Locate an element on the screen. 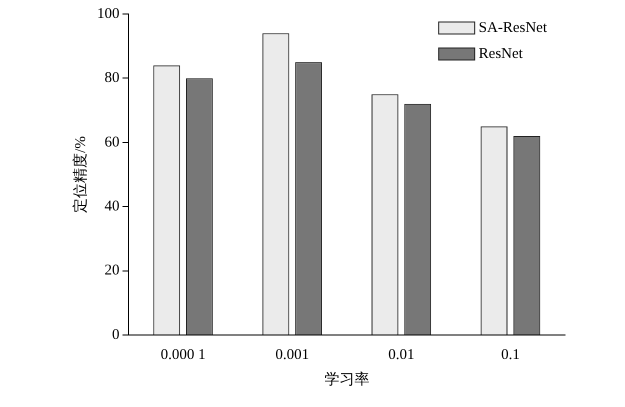 The image size is (625, 407). x-tick-label: 0.000 1 is located at coordinates (183, 354).